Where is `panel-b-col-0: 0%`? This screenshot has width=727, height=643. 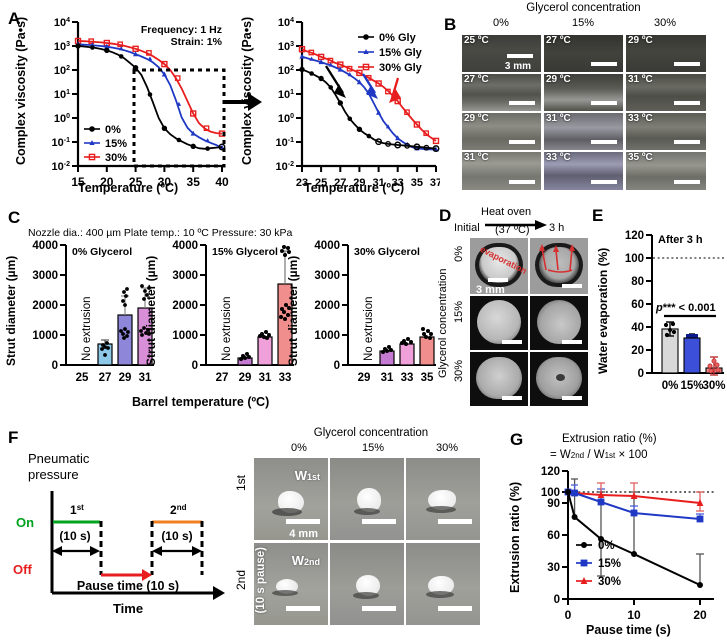 panel-b-col-0: 0% is located at coordinates (501, 23).